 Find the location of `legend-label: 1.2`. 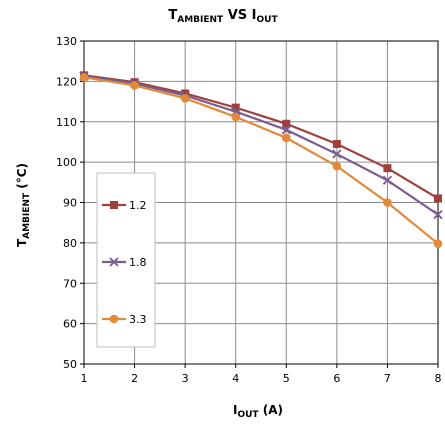

legend-label: 1.2 is located at coordinates (138, 205).